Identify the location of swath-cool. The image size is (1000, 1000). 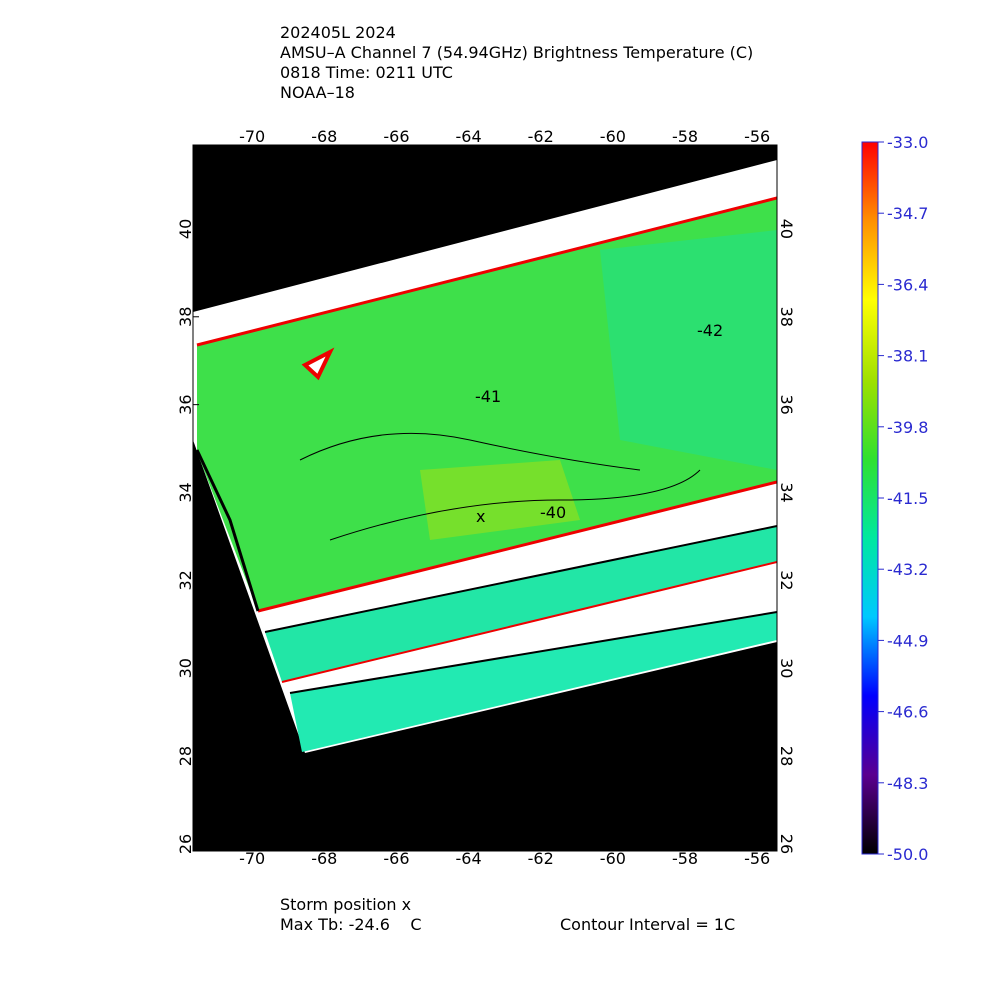
(688, 350).